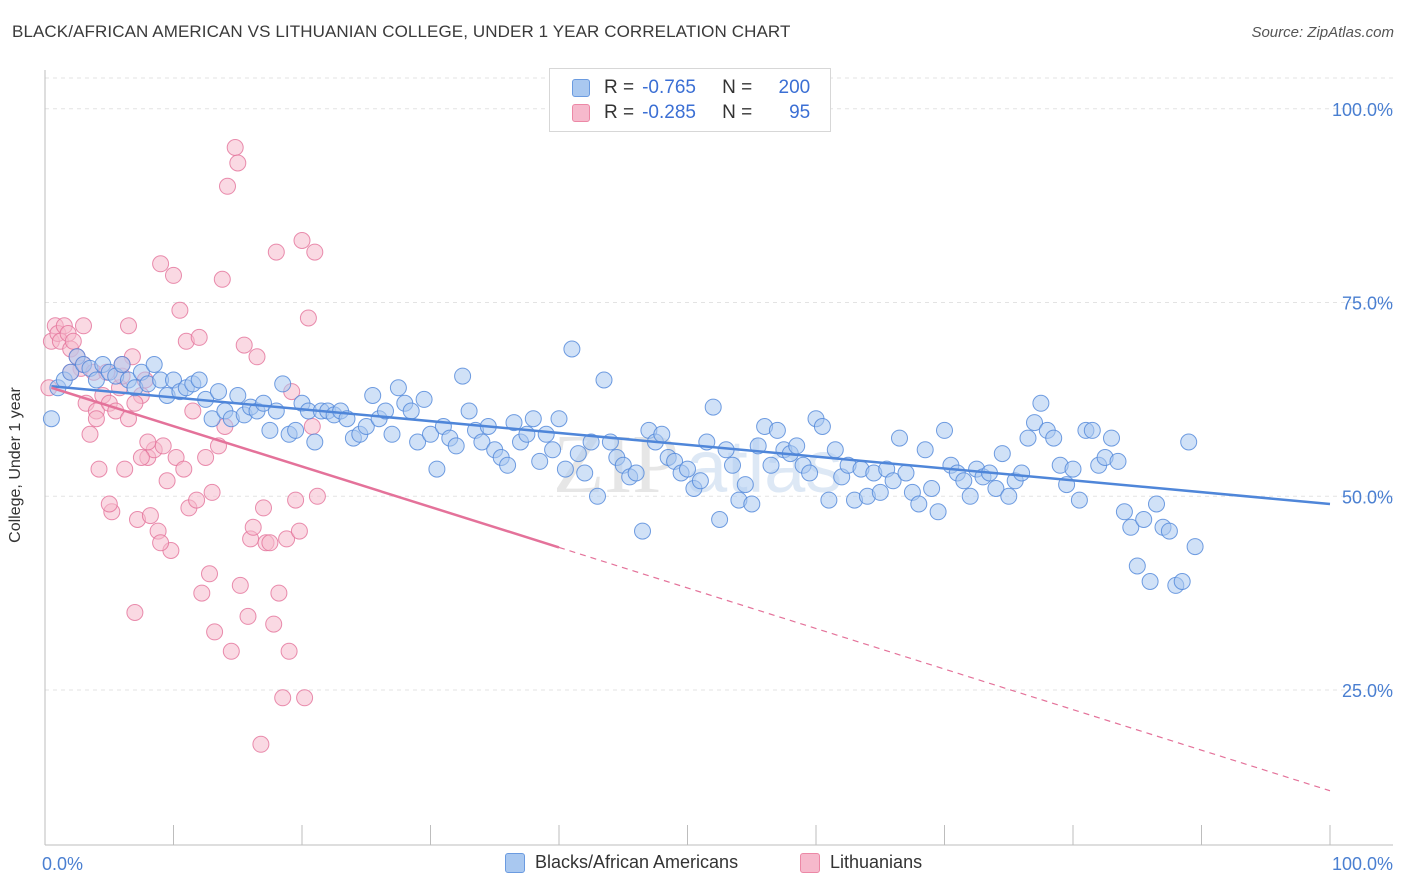 This screenshot has height=892, width=1406. I want to click on trend-line-lithuanians, so click(305, 467).